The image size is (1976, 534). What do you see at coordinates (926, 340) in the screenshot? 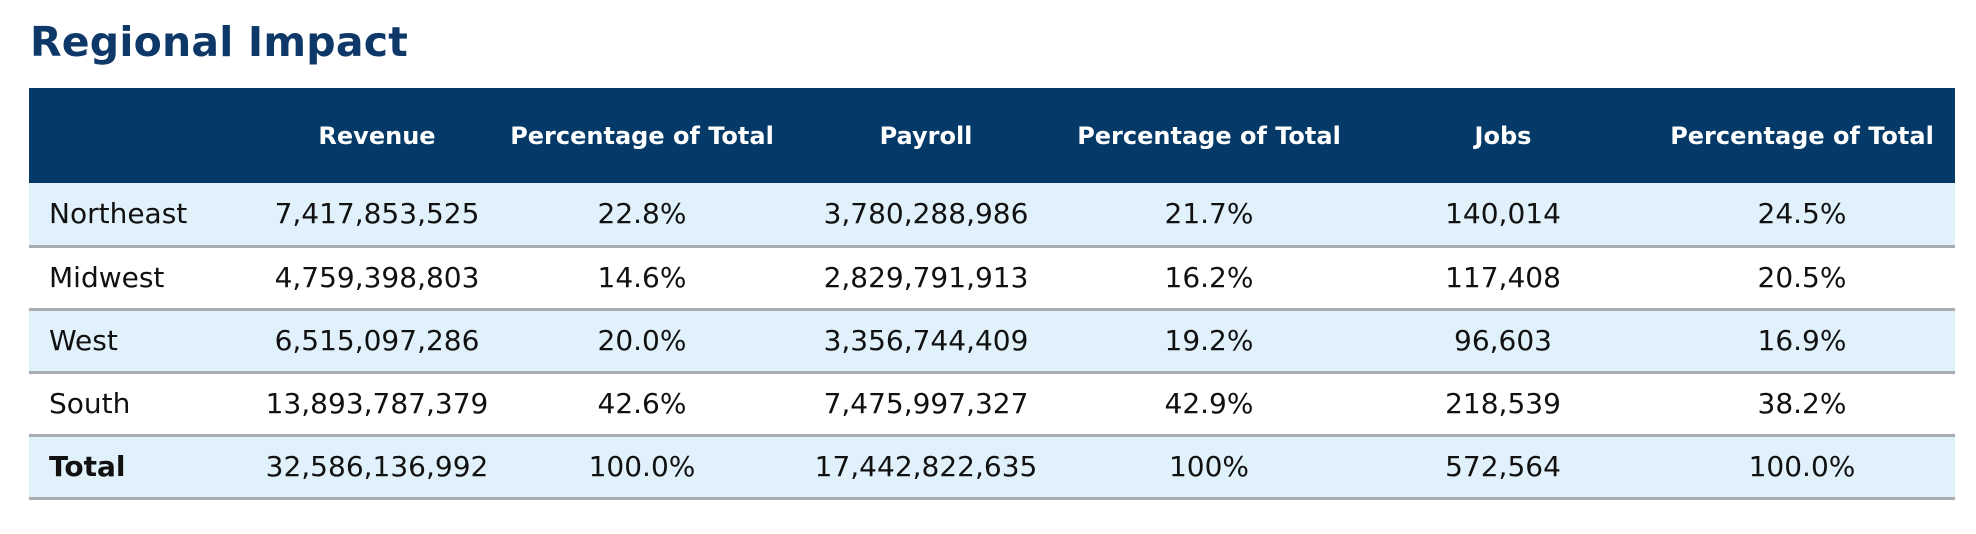
I see `payroll-cell: 3,356,744,409` at bounding box center [926, 340].